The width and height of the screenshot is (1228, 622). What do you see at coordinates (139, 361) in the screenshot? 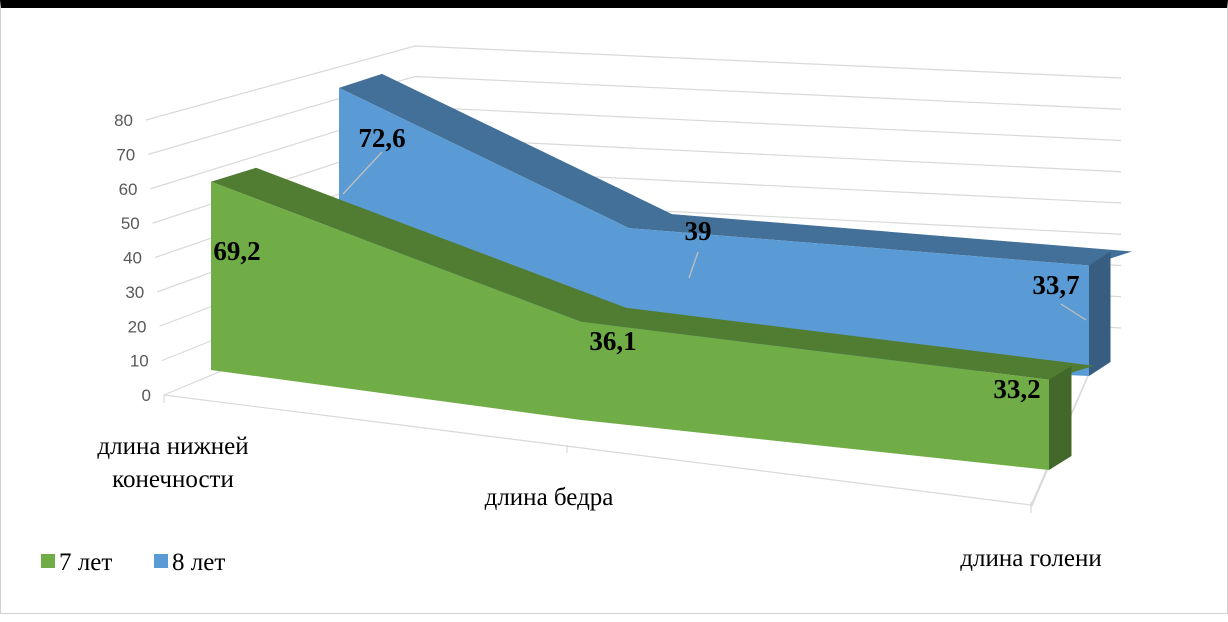
I see `y-tick-label: 10` at bounding box center [139, 361].